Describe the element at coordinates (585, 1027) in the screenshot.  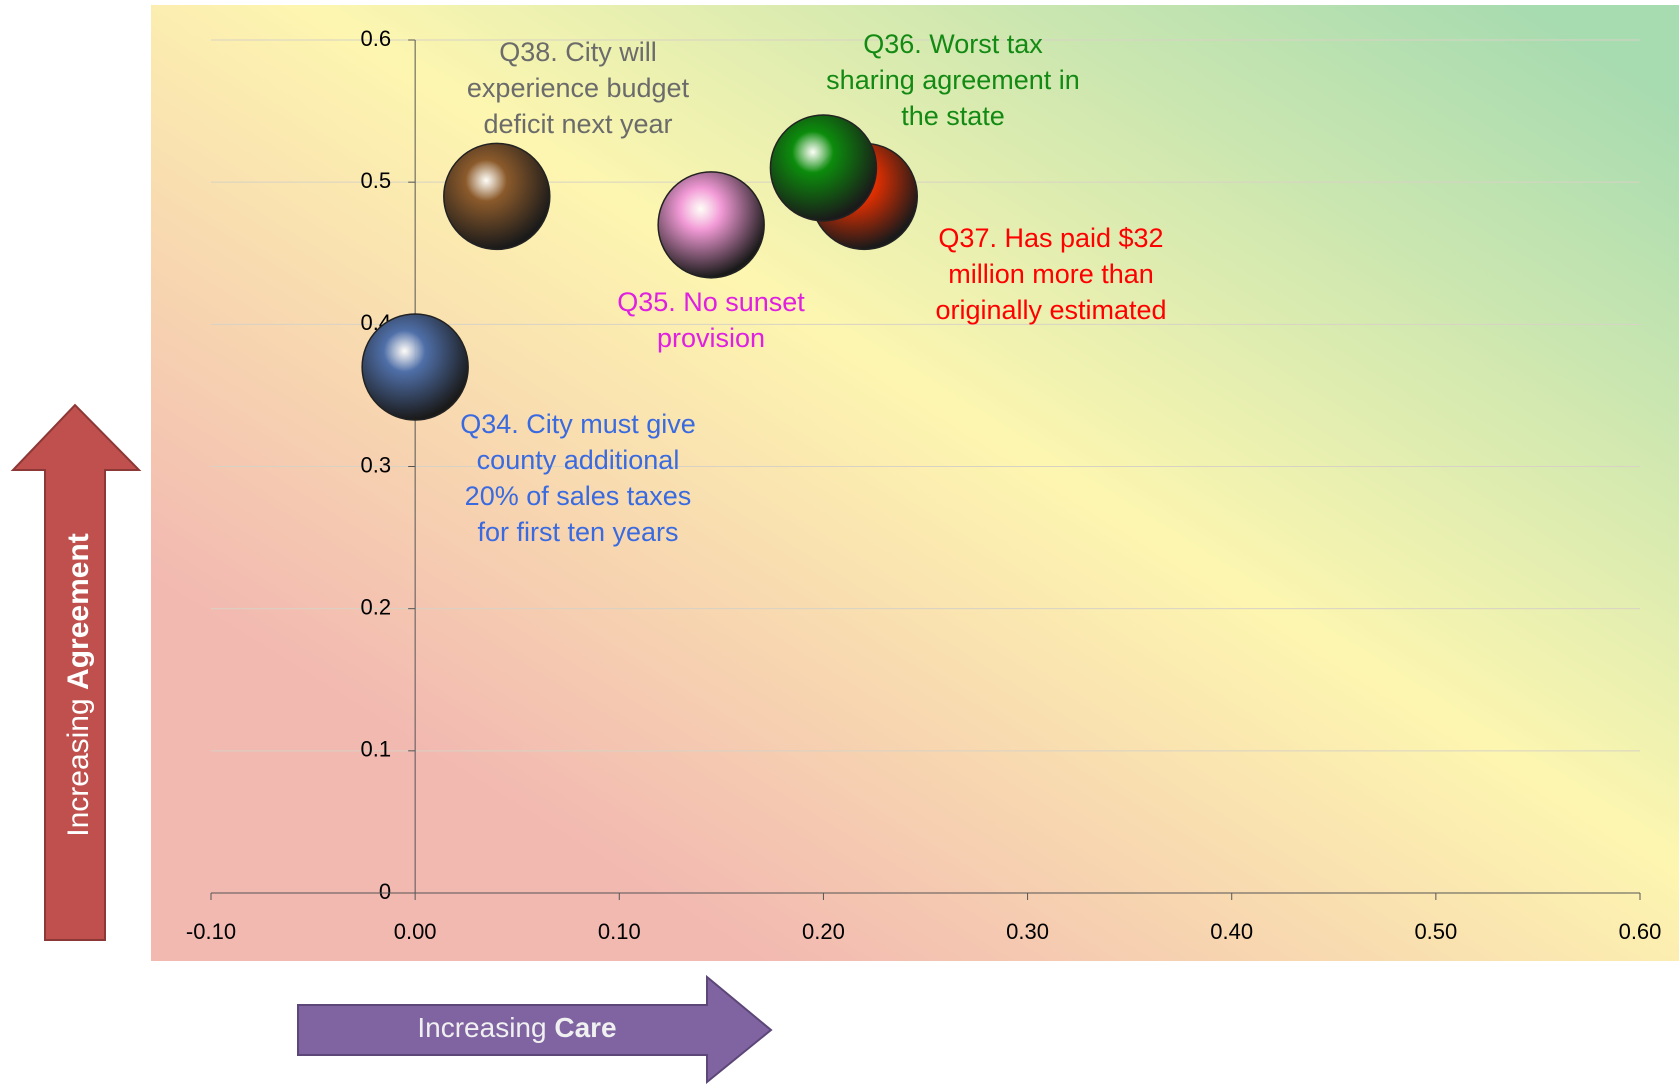
I see `x-axis-label-part: Care` at that location.